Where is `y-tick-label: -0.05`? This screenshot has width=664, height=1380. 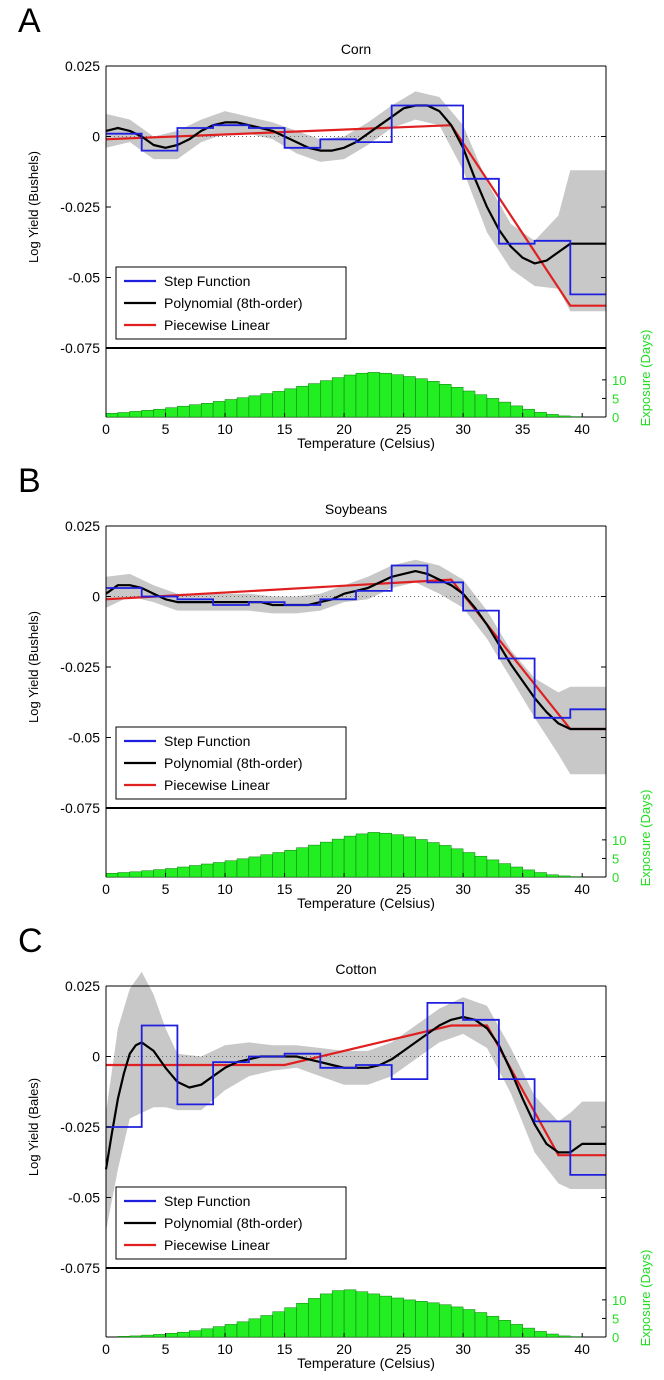 y-tick-label: -0.05 is located at coordinates (84, 738).